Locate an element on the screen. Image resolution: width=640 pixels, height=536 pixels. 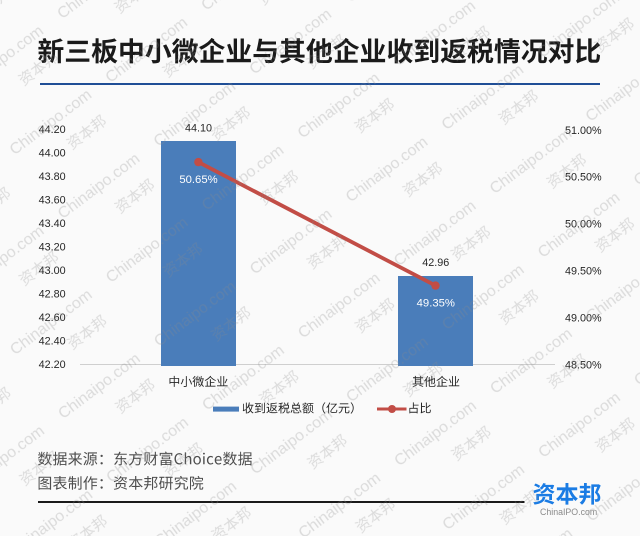
svg-text: 44.00 is located at coordinates (52, 153).